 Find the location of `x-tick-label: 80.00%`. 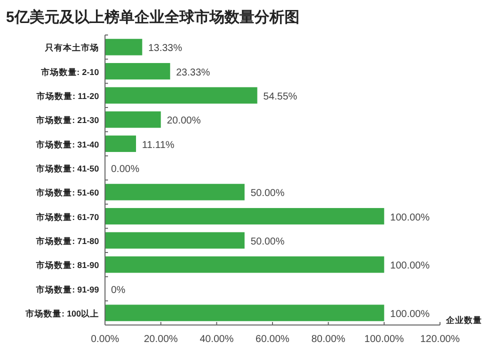

x-tick-label: 80.00% is located at coordinates (328, 339).